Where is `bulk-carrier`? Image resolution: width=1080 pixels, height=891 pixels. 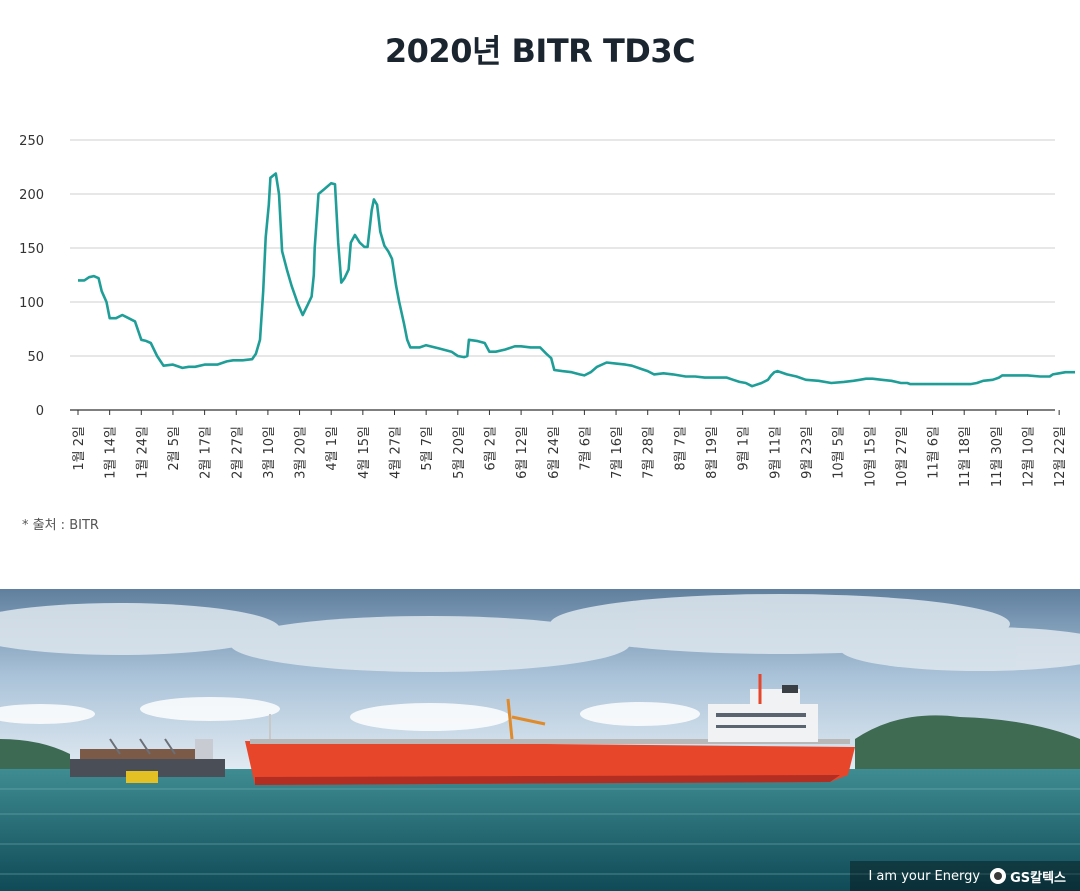
bulk-carrier is located at coordinates (147, 757).